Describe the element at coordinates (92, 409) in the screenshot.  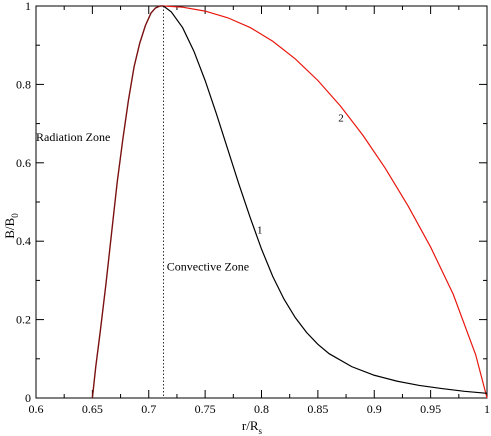
I see `x-tick-label: 0.65` at that location.